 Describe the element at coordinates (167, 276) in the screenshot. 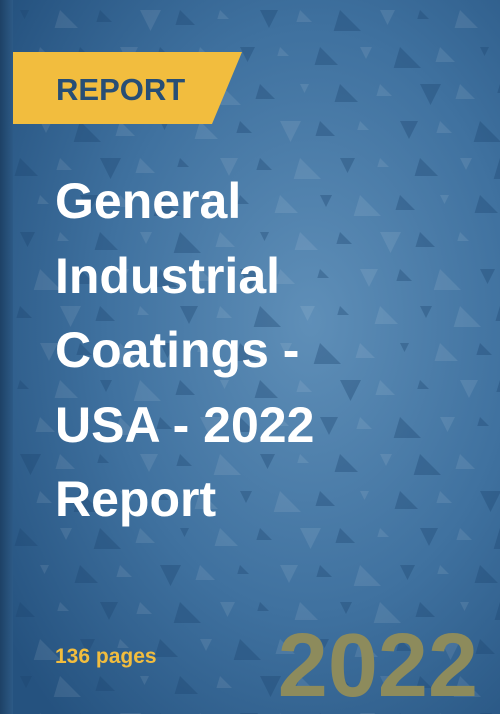

I see `title-line: Industrial` at that location.